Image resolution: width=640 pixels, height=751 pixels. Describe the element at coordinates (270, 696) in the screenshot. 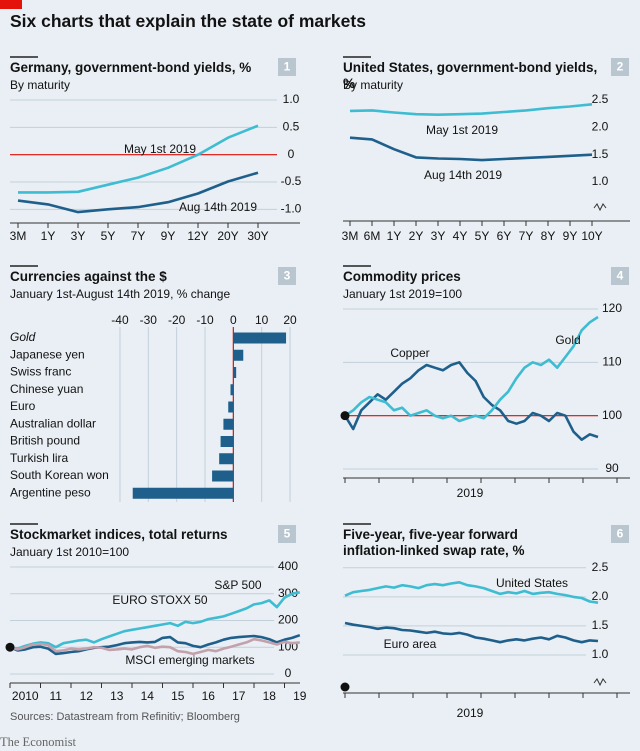

I see `x-tick-label: 18` at that location.